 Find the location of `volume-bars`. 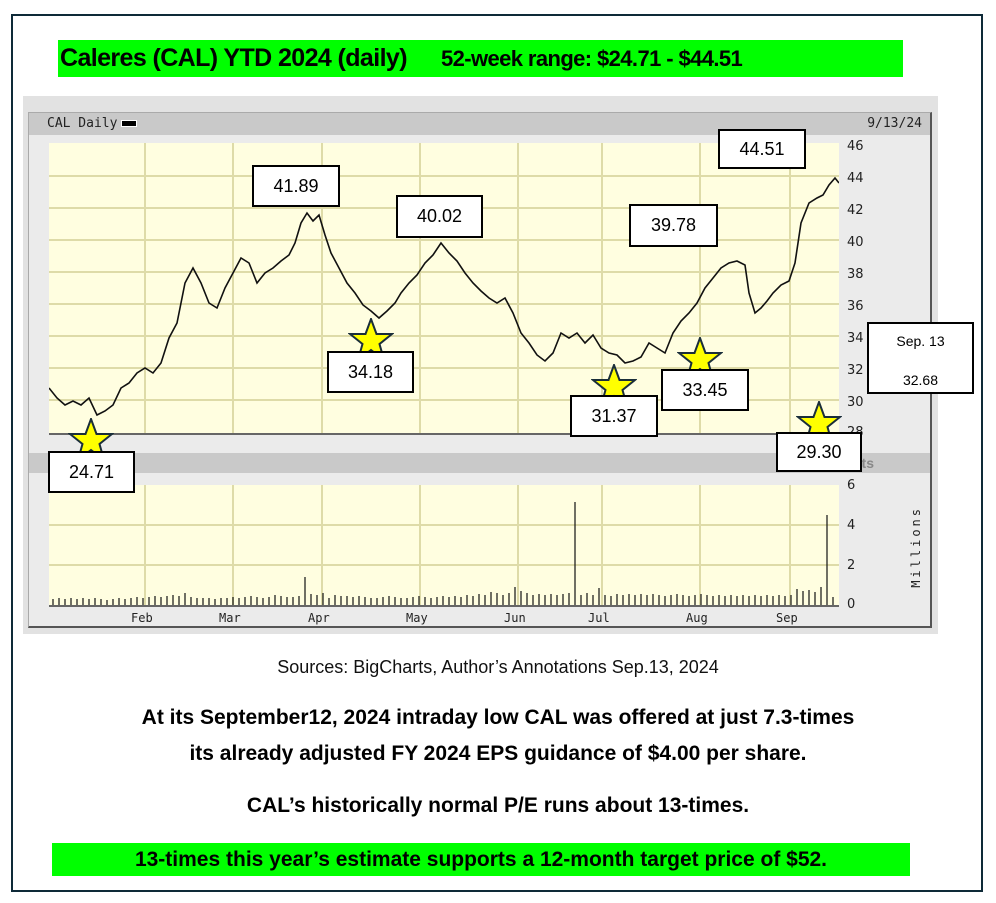

volume-bars is located at coordinates (443, 553).